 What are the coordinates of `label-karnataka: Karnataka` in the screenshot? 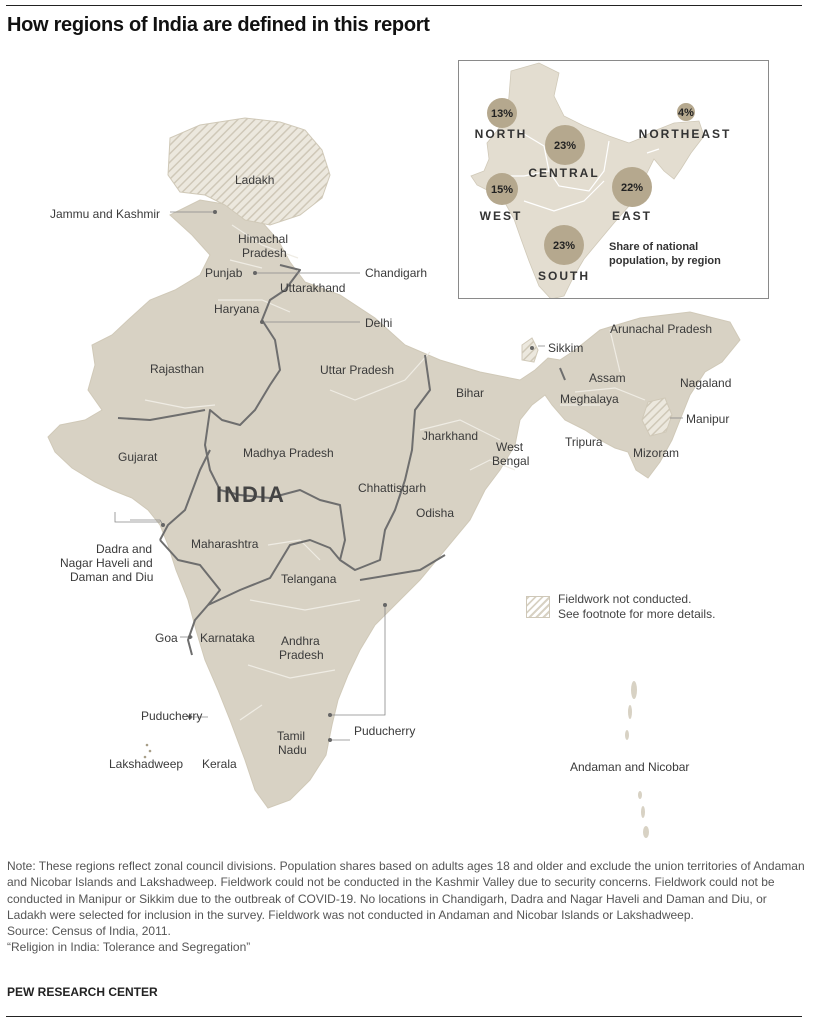 It's located at (227, 638).